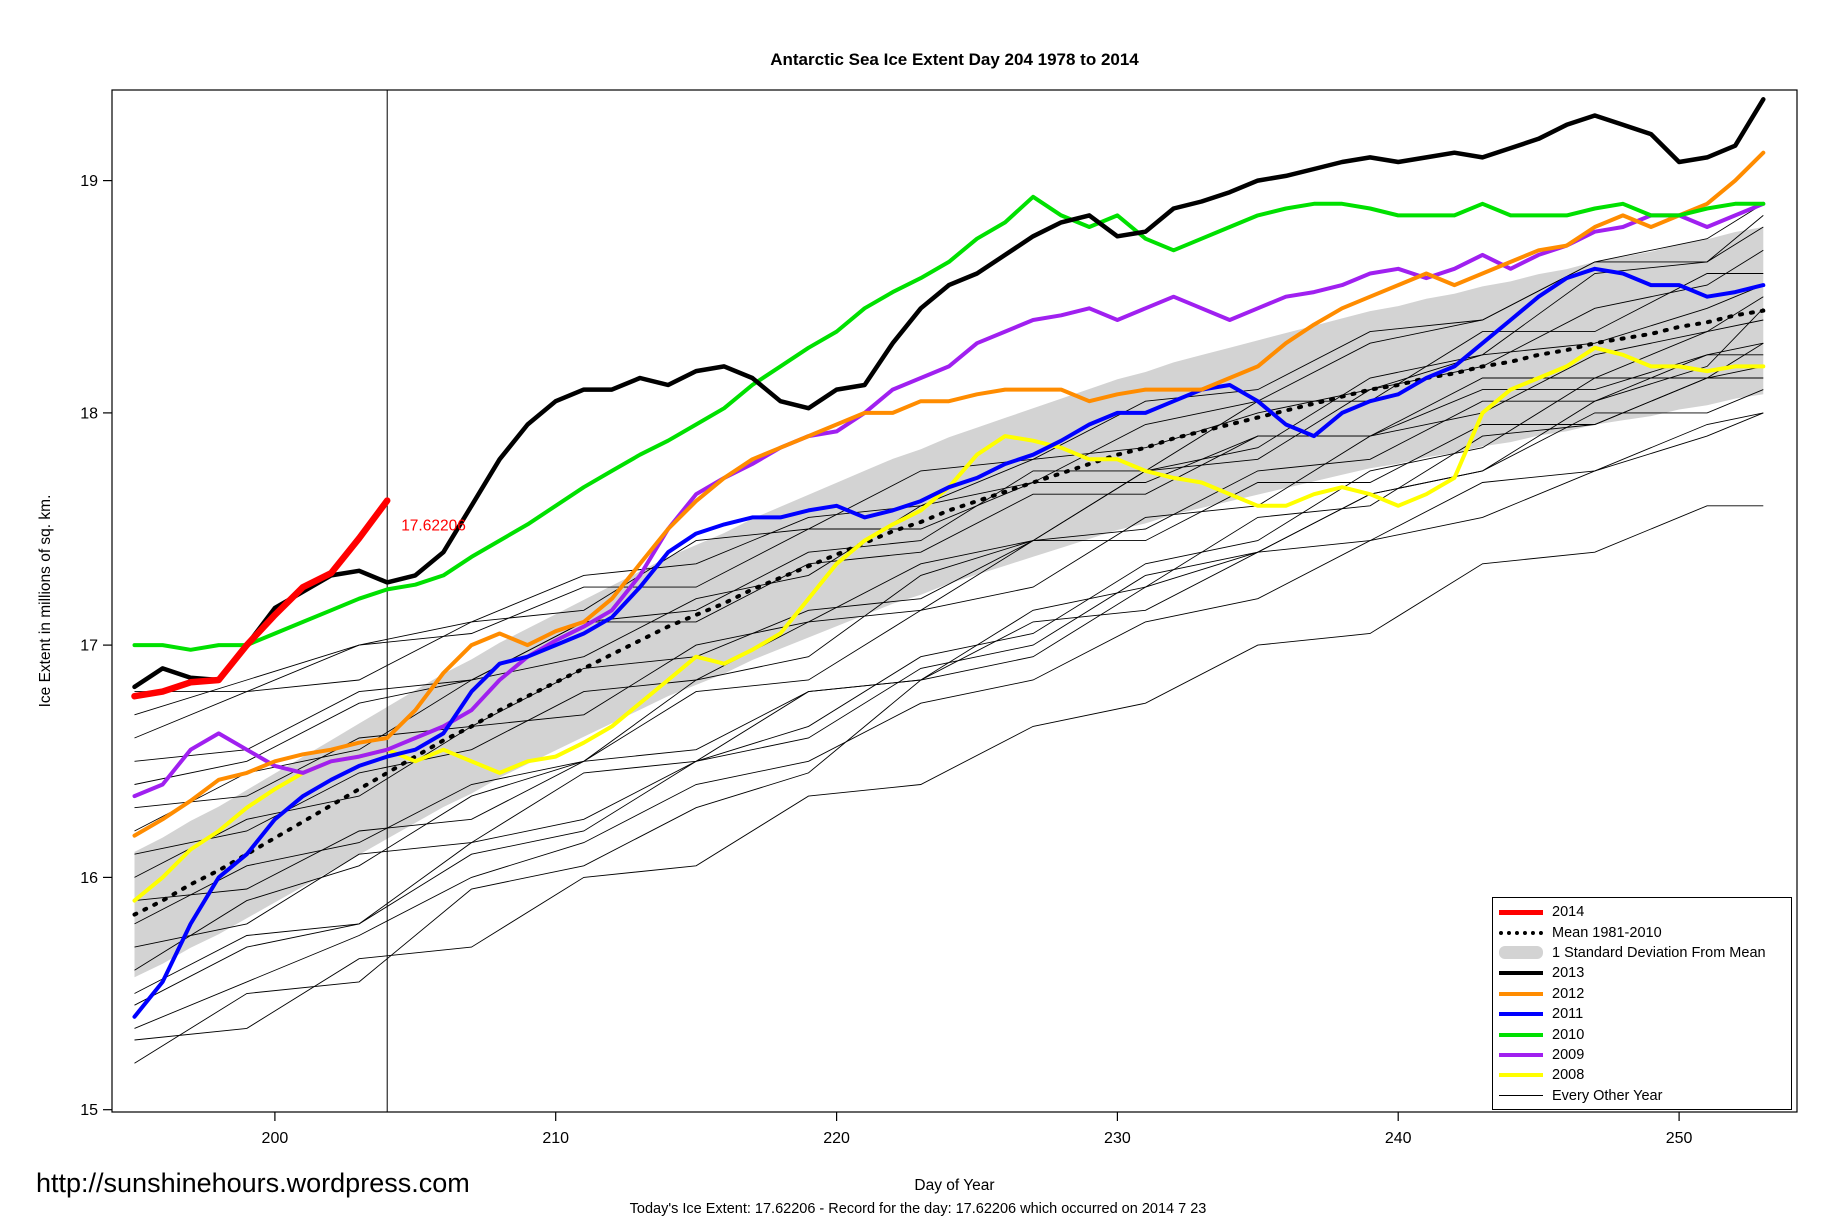  What do you see at coordinates (1645, 994) in the screenshot?
I see `legend-item-2012: 2012` at bounding box center [1645, 994].